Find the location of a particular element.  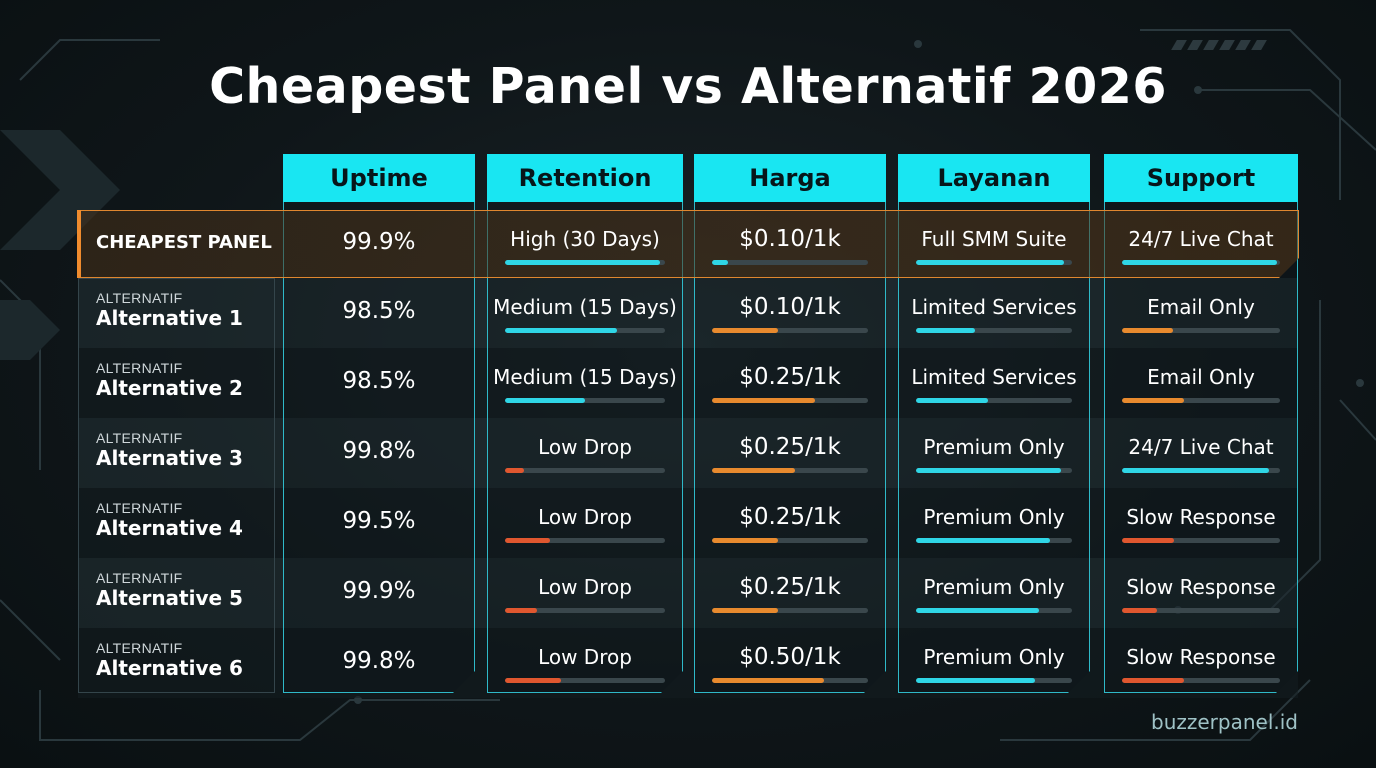

row-label: ALTERNATIF Alternative 3 is located at coordinates (186, 450).